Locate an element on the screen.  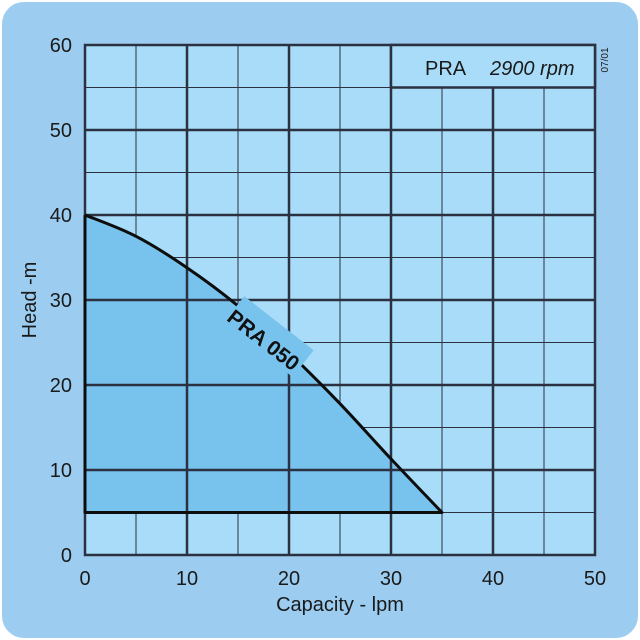
x-tick-label: 0 is located at coordinates (84, 579).